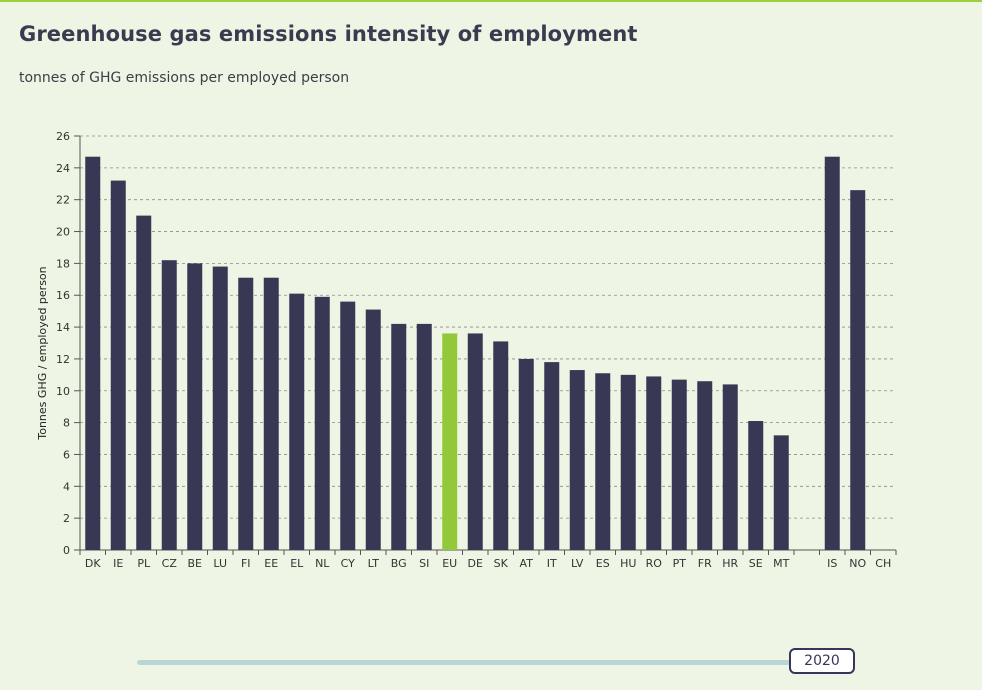  What do you see at coordinates (63, 359) in the screenshot?
I see `y-tick-label: 12` at bounding box center [63, 359].